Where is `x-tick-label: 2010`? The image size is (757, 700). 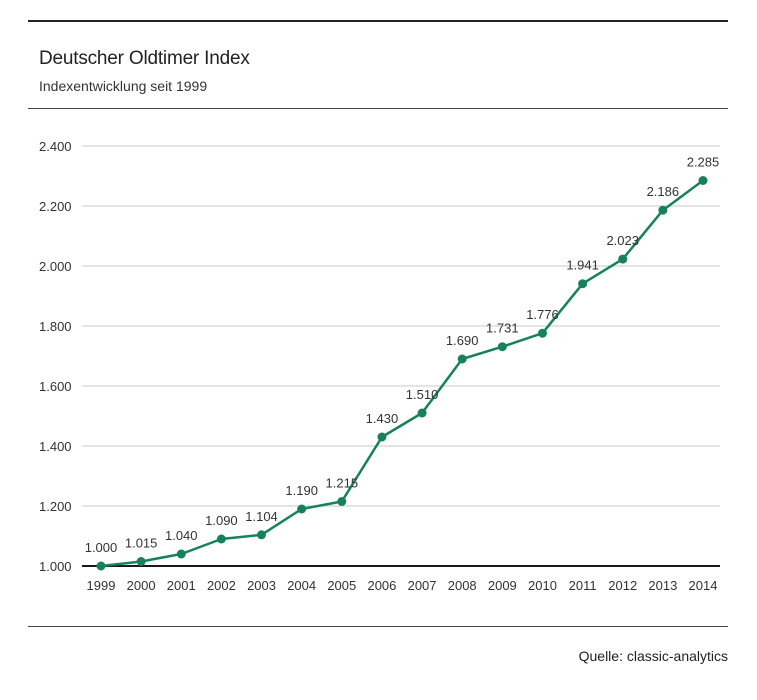 x-tick-label: 2010 is located at coordinates (542, 585).